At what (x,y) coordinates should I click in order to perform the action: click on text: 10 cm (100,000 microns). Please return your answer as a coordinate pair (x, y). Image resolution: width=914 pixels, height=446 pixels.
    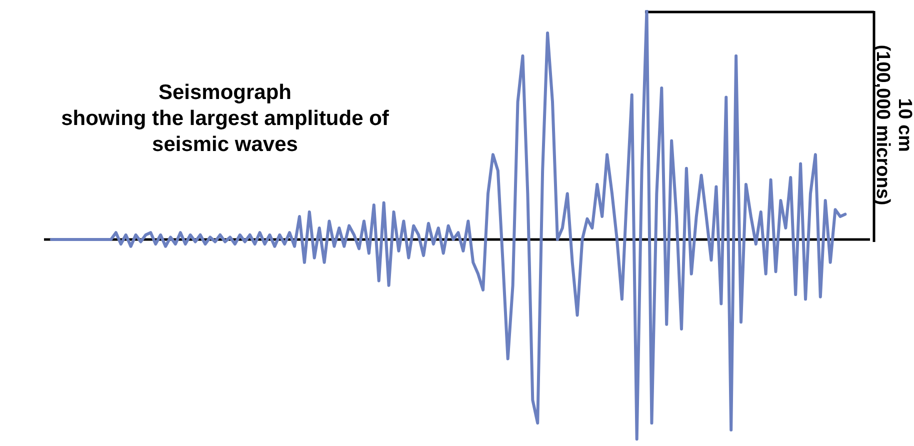
    Looking at the image, I should click on (892, 126).